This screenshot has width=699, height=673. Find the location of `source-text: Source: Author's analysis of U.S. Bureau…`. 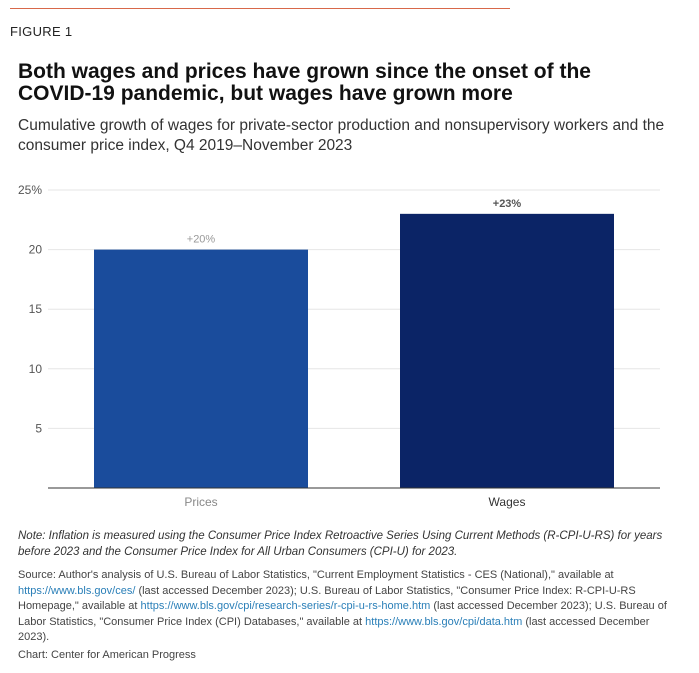

source-text: Source: Author's analysis of U.S. Bureau… is located at coordinates (316, 575).